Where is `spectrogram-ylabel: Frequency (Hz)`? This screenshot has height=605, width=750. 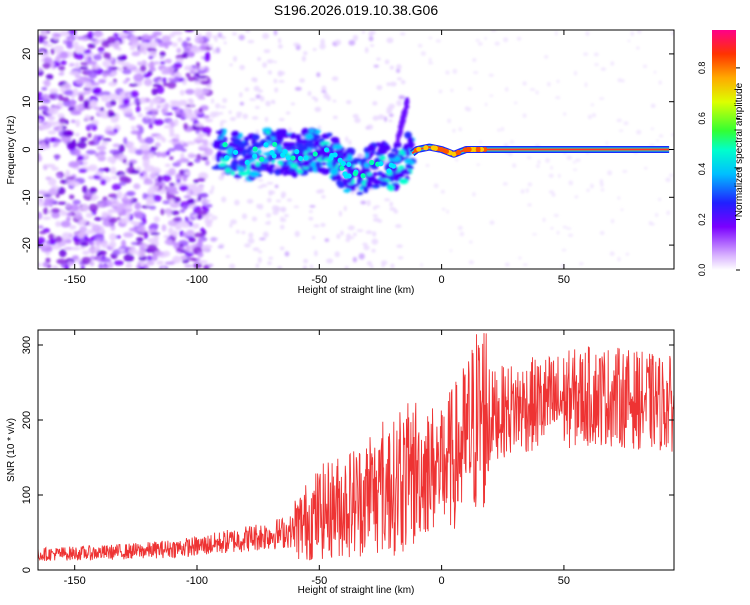
spectrogram-ylabel: Frequency (Hz) is located at coordinates (11, 150).